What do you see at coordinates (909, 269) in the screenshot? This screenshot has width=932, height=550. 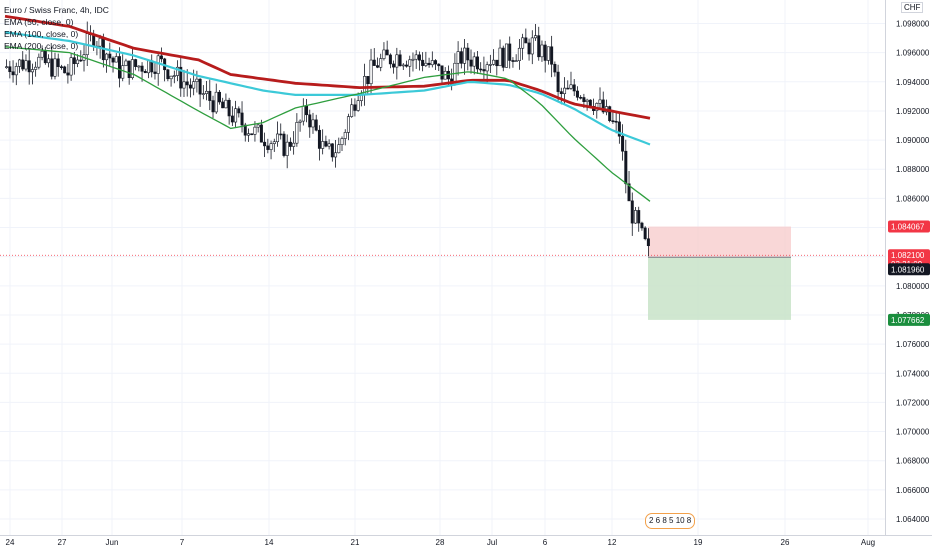 I see `entry-price-tag: 1.081960` at bounding box center [909, 269].